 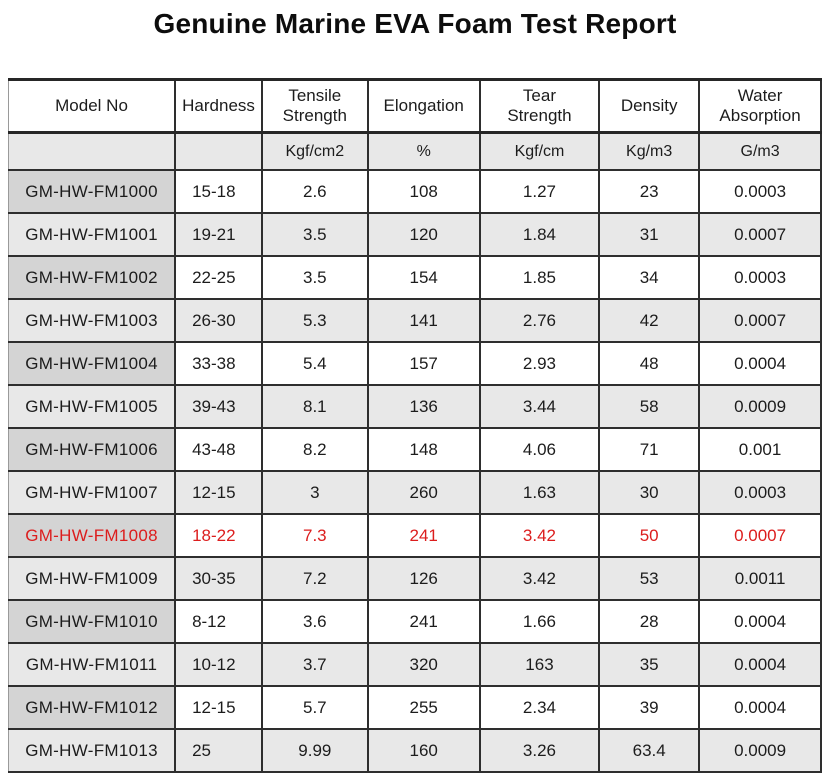 I want to click on elongation-cell: 157, so click(x=423, y=363).